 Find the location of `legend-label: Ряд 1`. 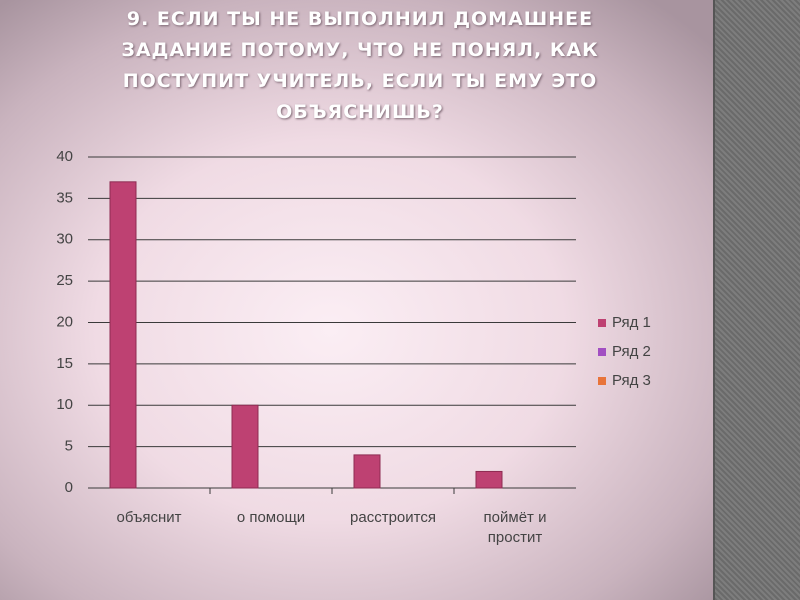

legend-label: Ряд 1 is located at coordinates (631, 322).